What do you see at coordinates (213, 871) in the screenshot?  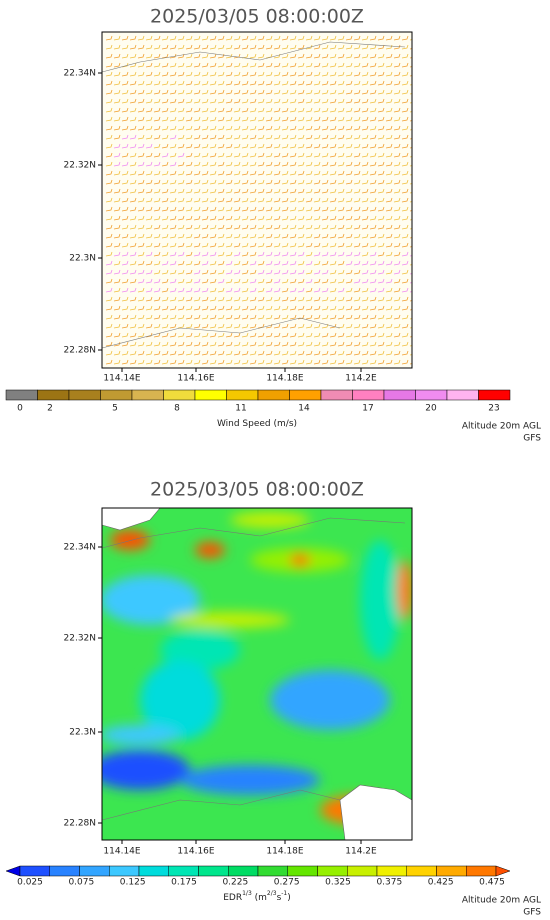 I see `colorbar-swatch` at bounding box center [213, 871].